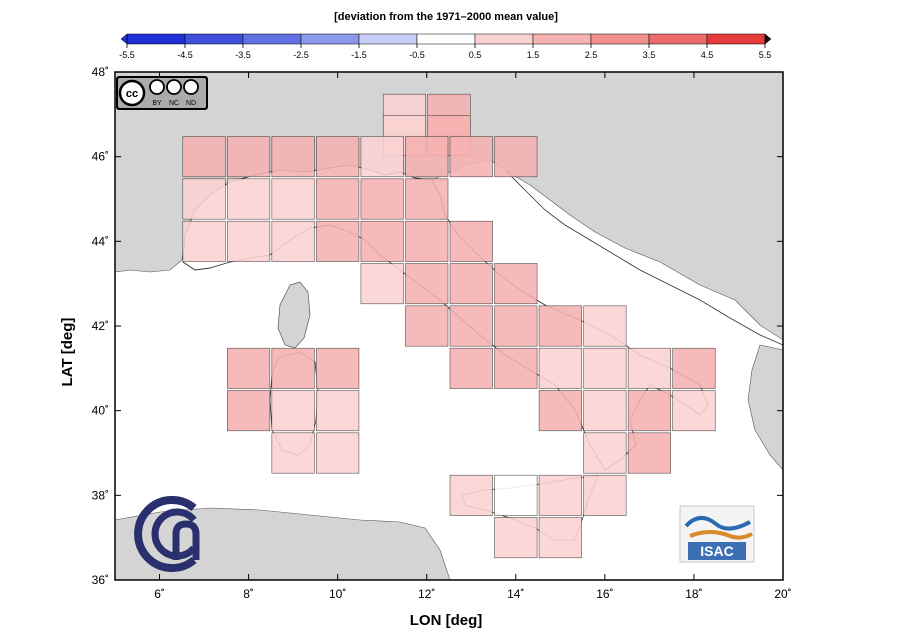  What do you see at coordinates (191, 103) in the screenshot?
I see `nd-label: ND` at bounding box center [191, 103].